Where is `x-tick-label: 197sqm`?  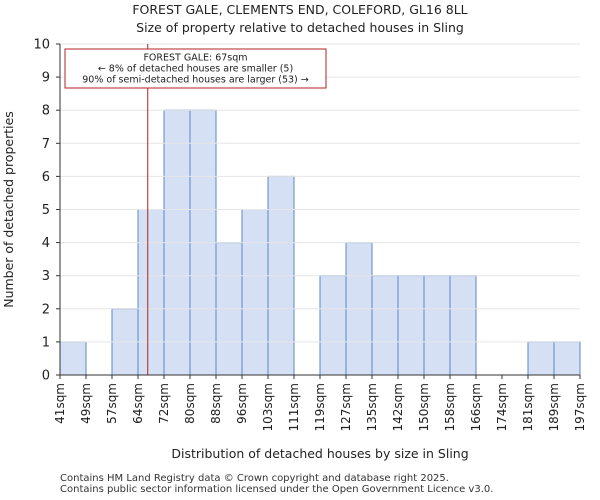
x-tick-label: 197sqm is located at coordinates (580, 407).